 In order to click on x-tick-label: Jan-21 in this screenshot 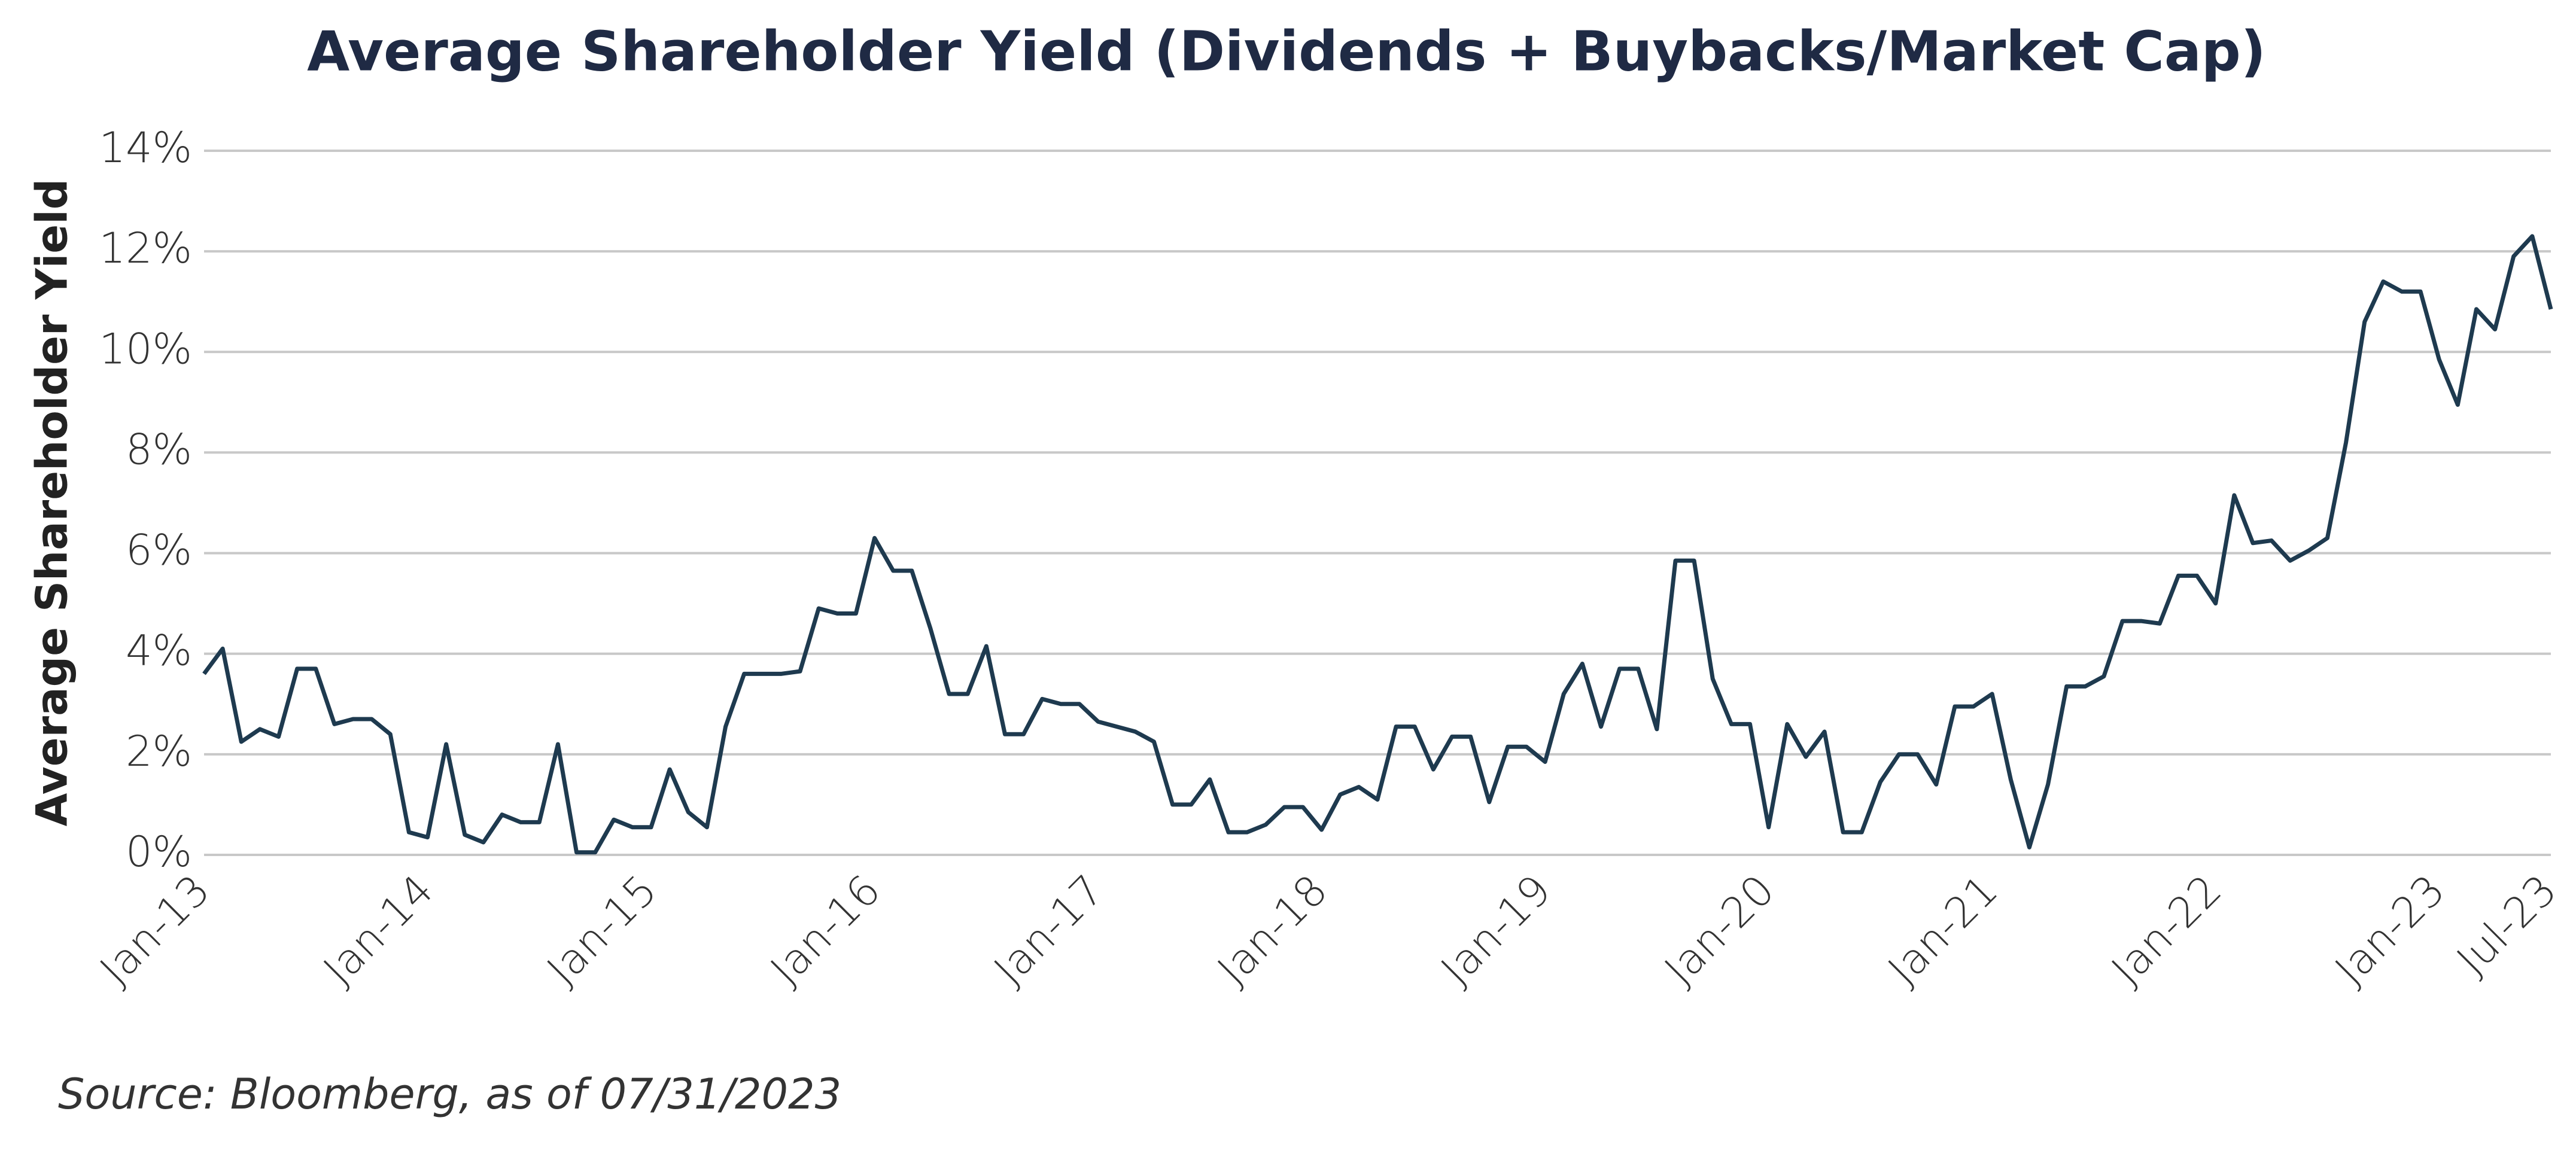, I will do `click(1943, 929)`.